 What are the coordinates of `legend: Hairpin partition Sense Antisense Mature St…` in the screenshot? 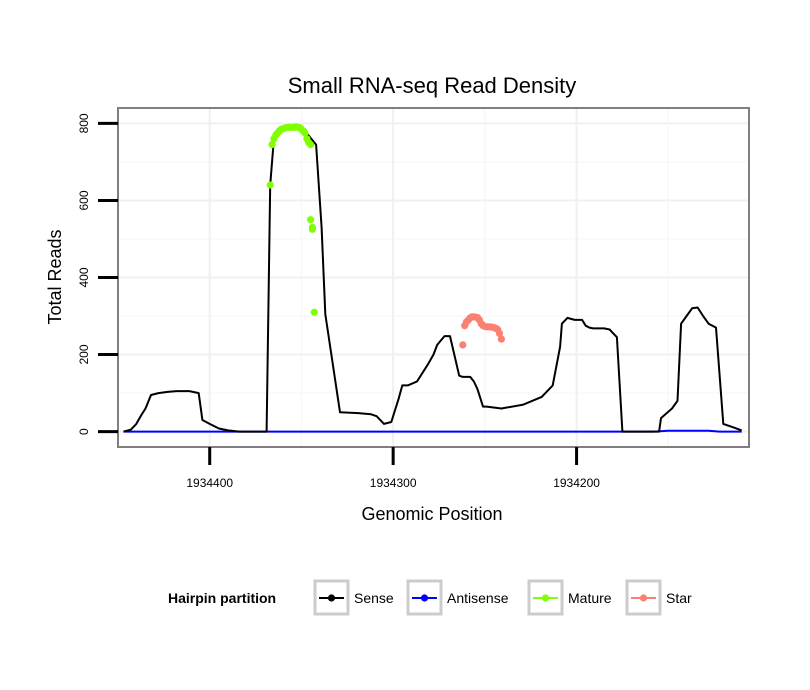 It's located at (430, 597).